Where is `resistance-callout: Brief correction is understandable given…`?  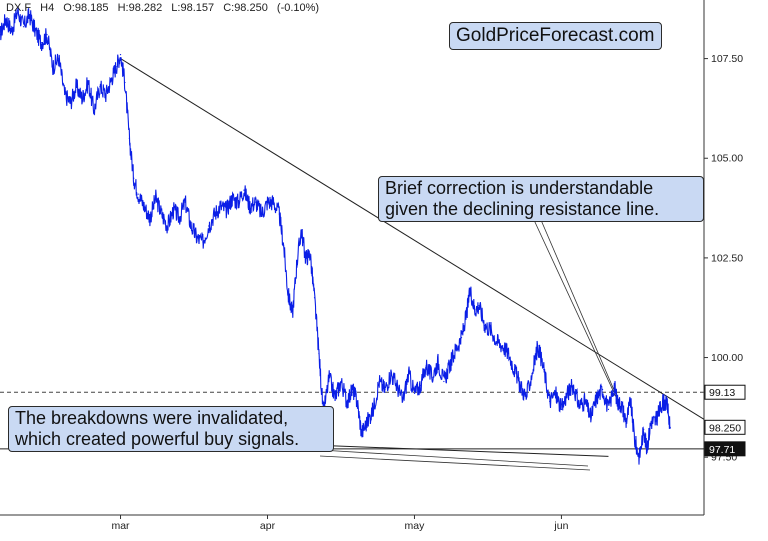 resistance-callout: Brief correction is understandable given… is located at coordinates (541, 199).